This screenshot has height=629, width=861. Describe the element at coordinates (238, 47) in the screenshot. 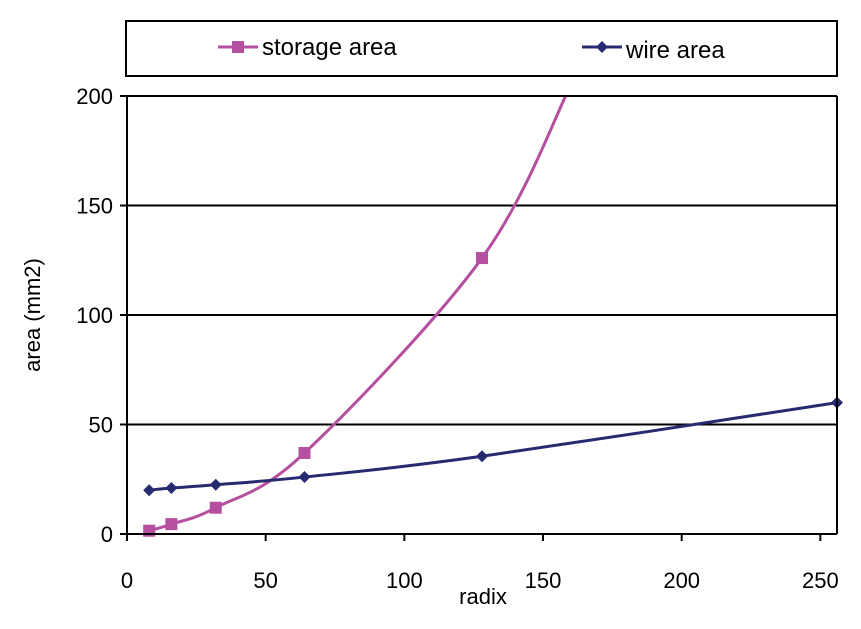

I see `legend-marker-storage-area` at that location.